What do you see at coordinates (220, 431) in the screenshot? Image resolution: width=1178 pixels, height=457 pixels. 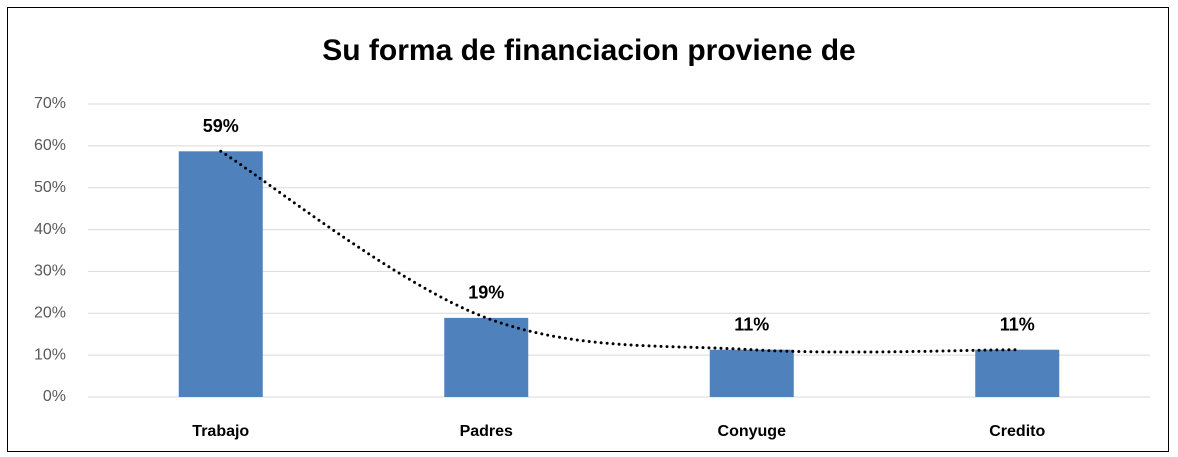 I see `x-tick-label: Trabajo` at bounding box center [220, 431].